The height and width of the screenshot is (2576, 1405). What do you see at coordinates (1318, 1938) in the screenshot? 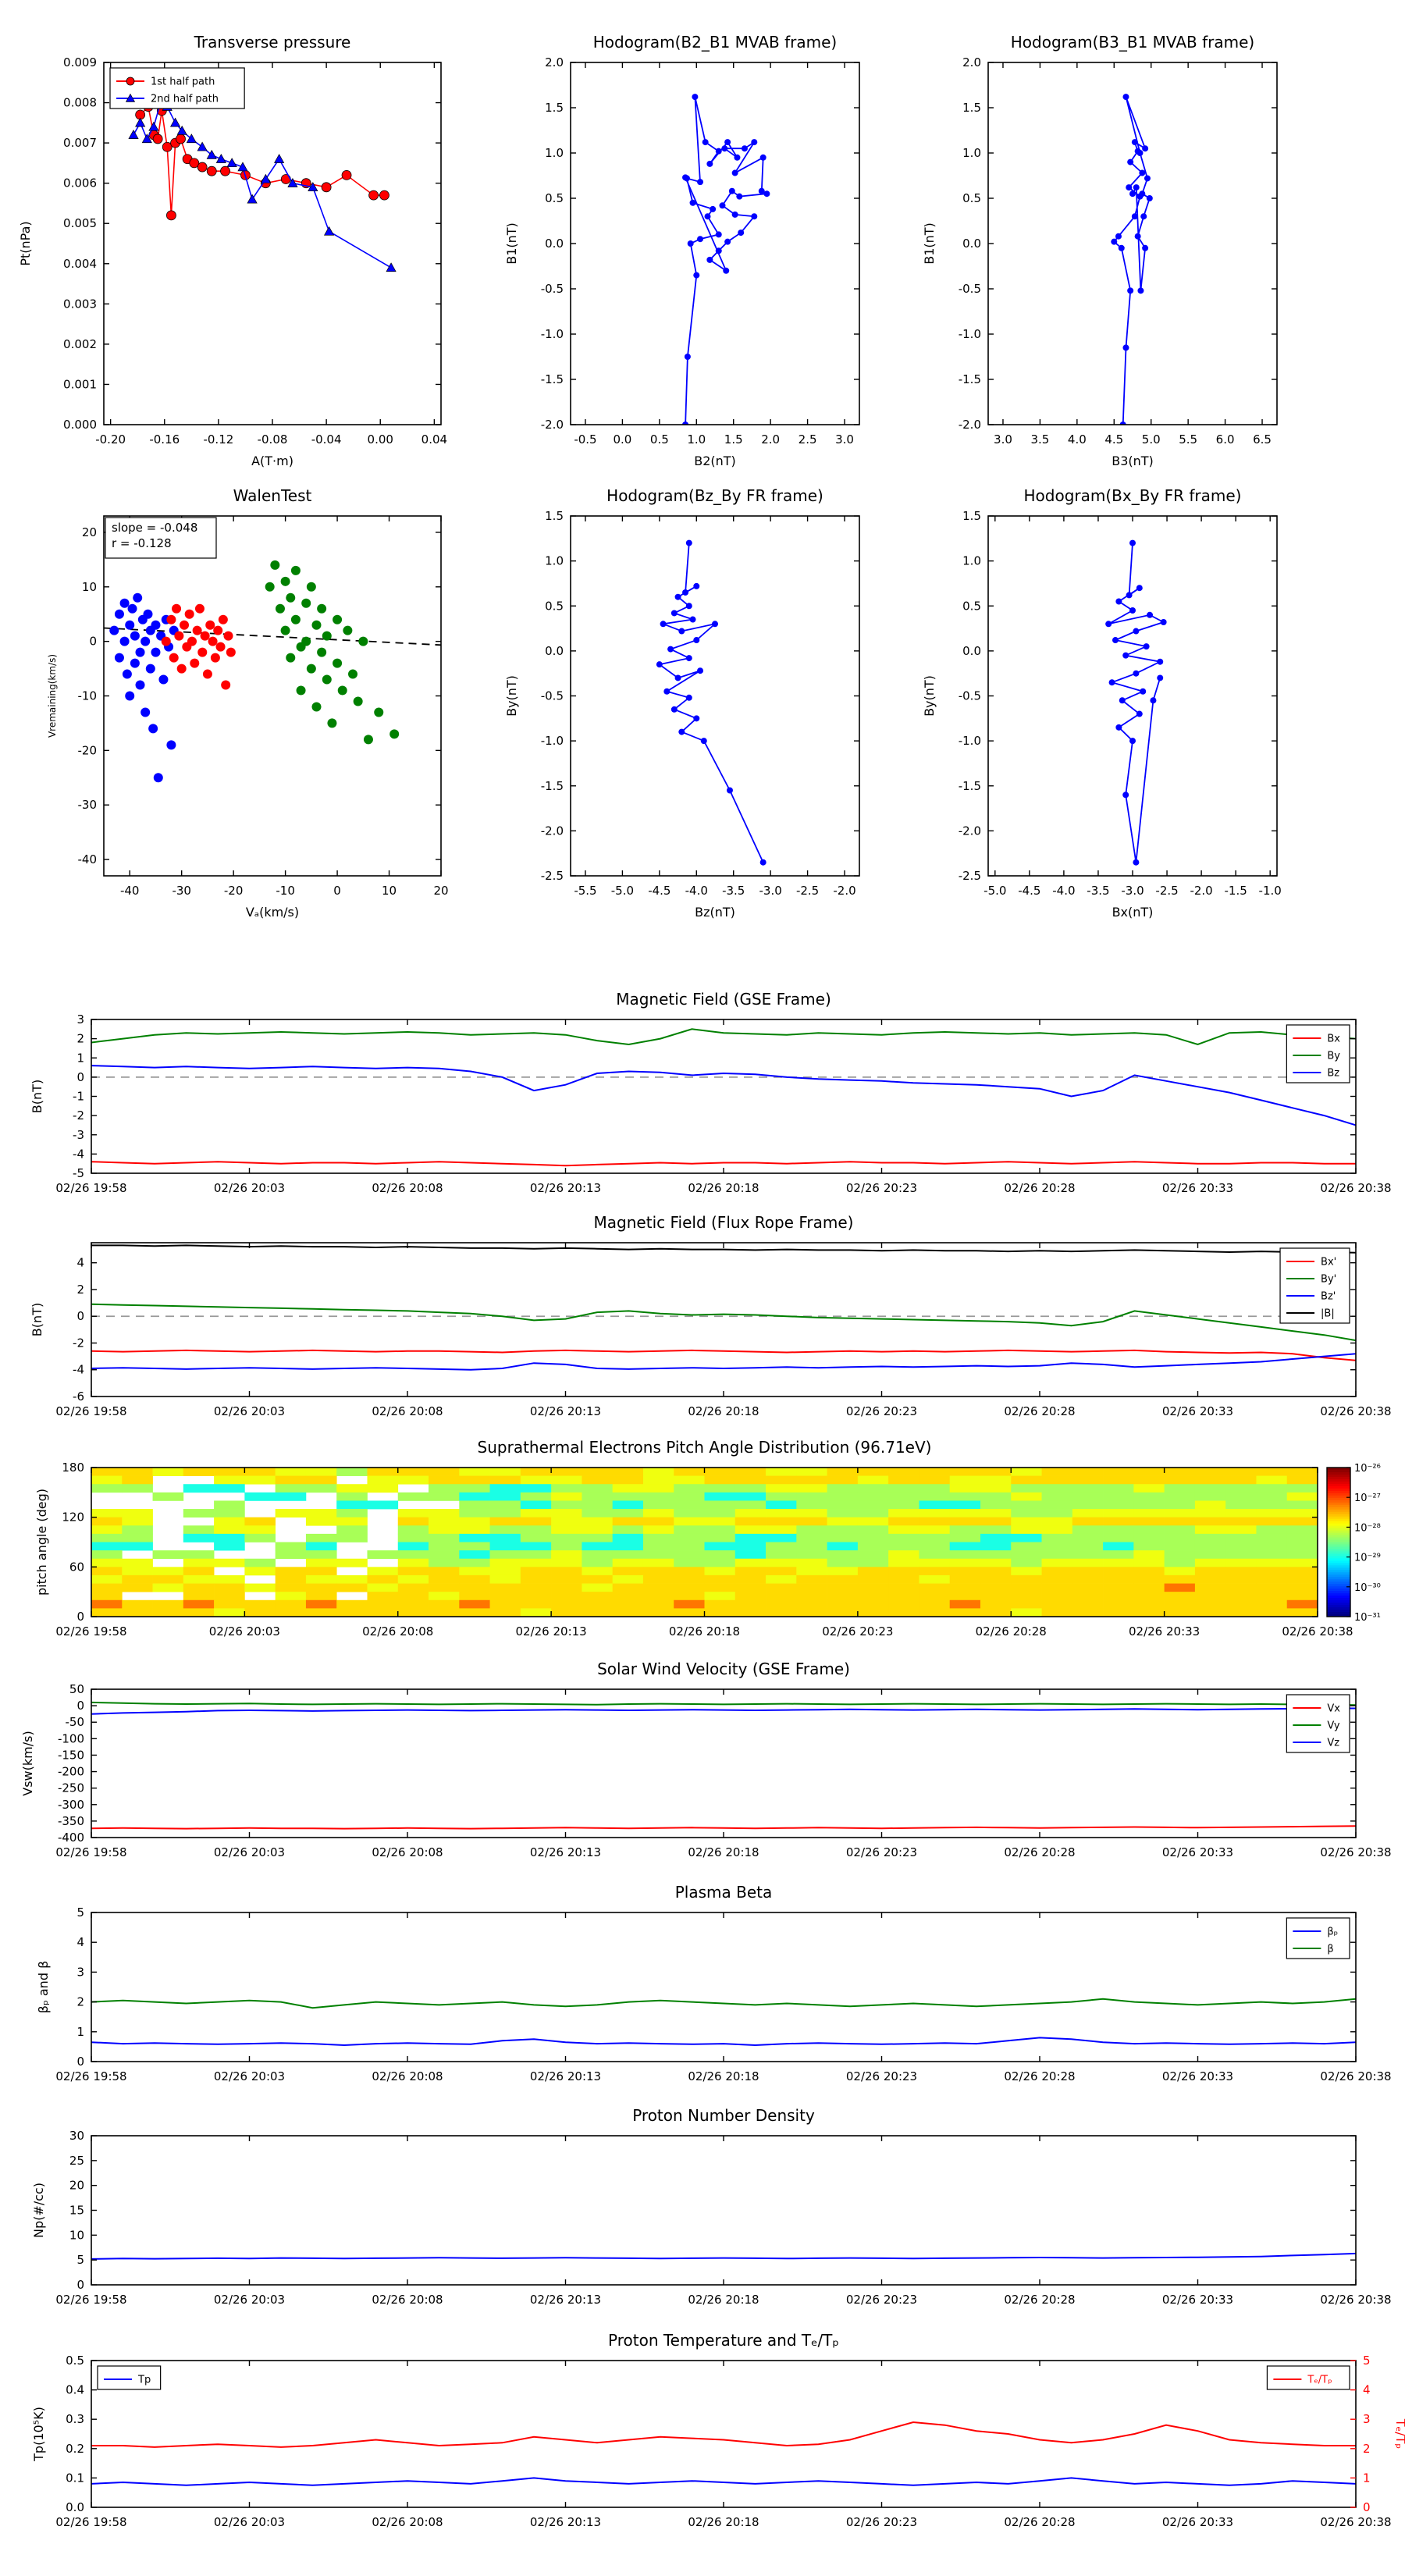
I see `legend: βₚ β` at bounding box center [1318, 1938].